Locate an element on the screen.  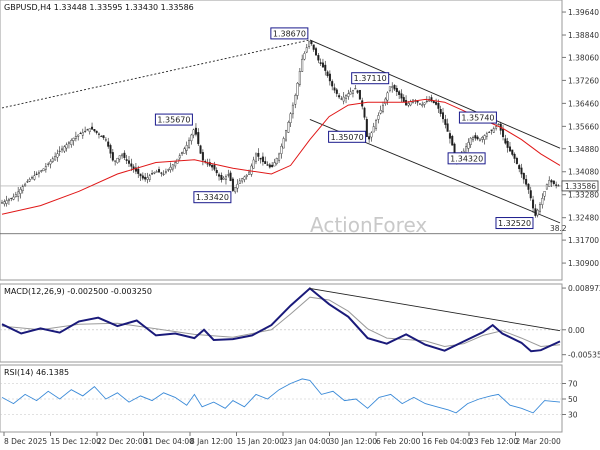
fib-level-label: 38.2 is located at coordinates (558, 228).